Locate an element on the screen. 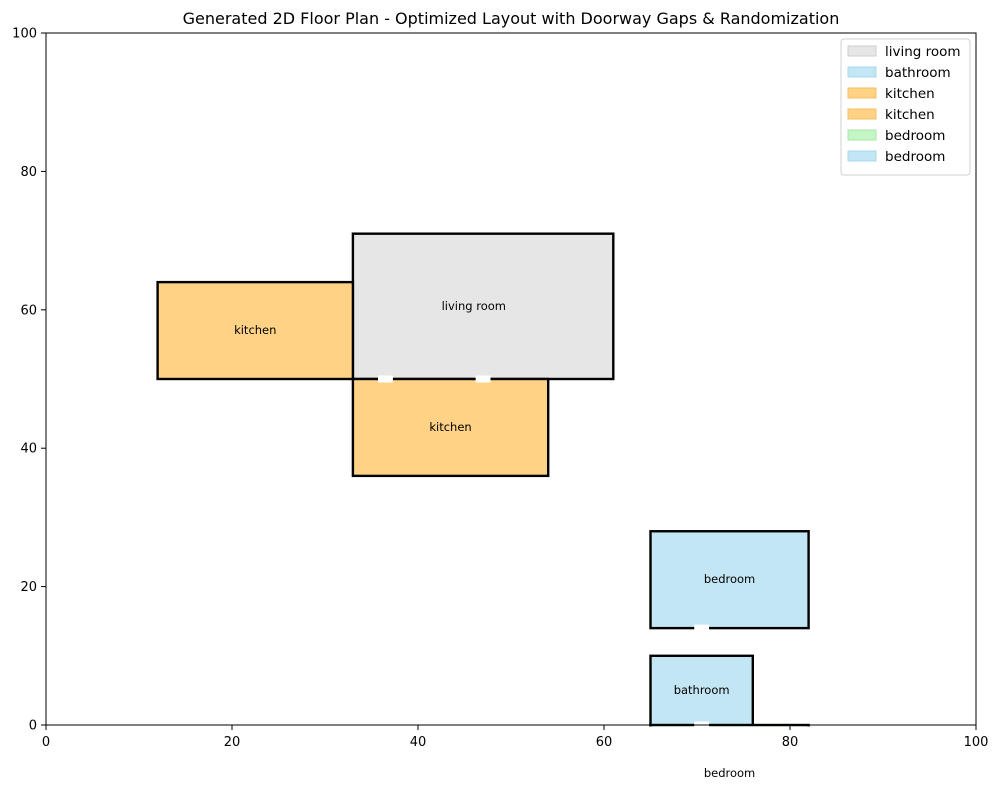  x-tick-label: 0 is located at coordinates (46, 742).